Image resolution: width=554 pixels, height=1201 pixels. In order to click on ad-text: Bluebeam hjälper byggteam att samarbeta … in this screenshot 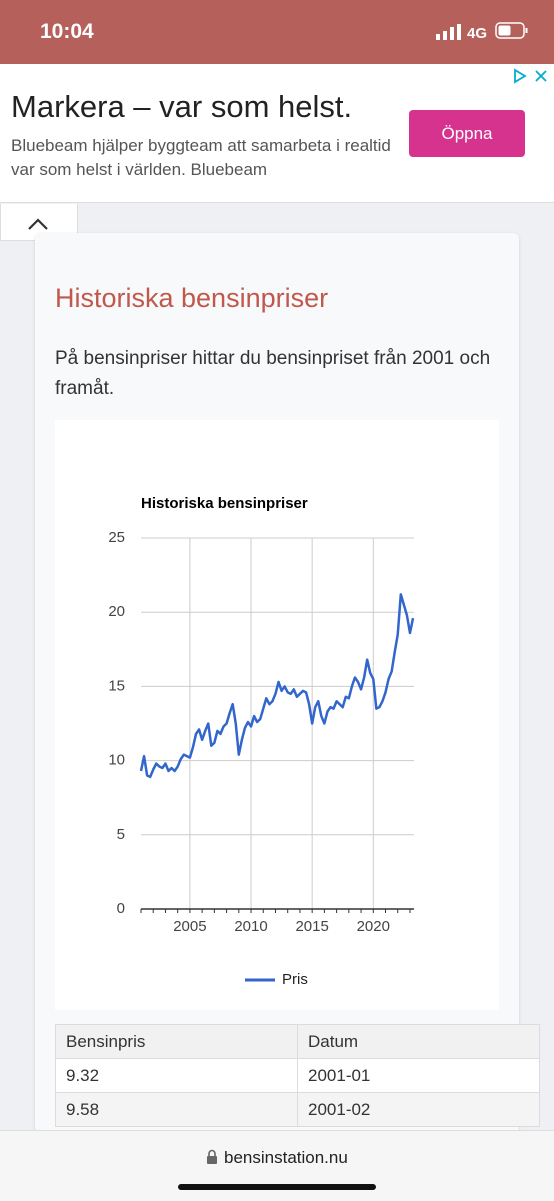, I will do `click(201, 157)`.